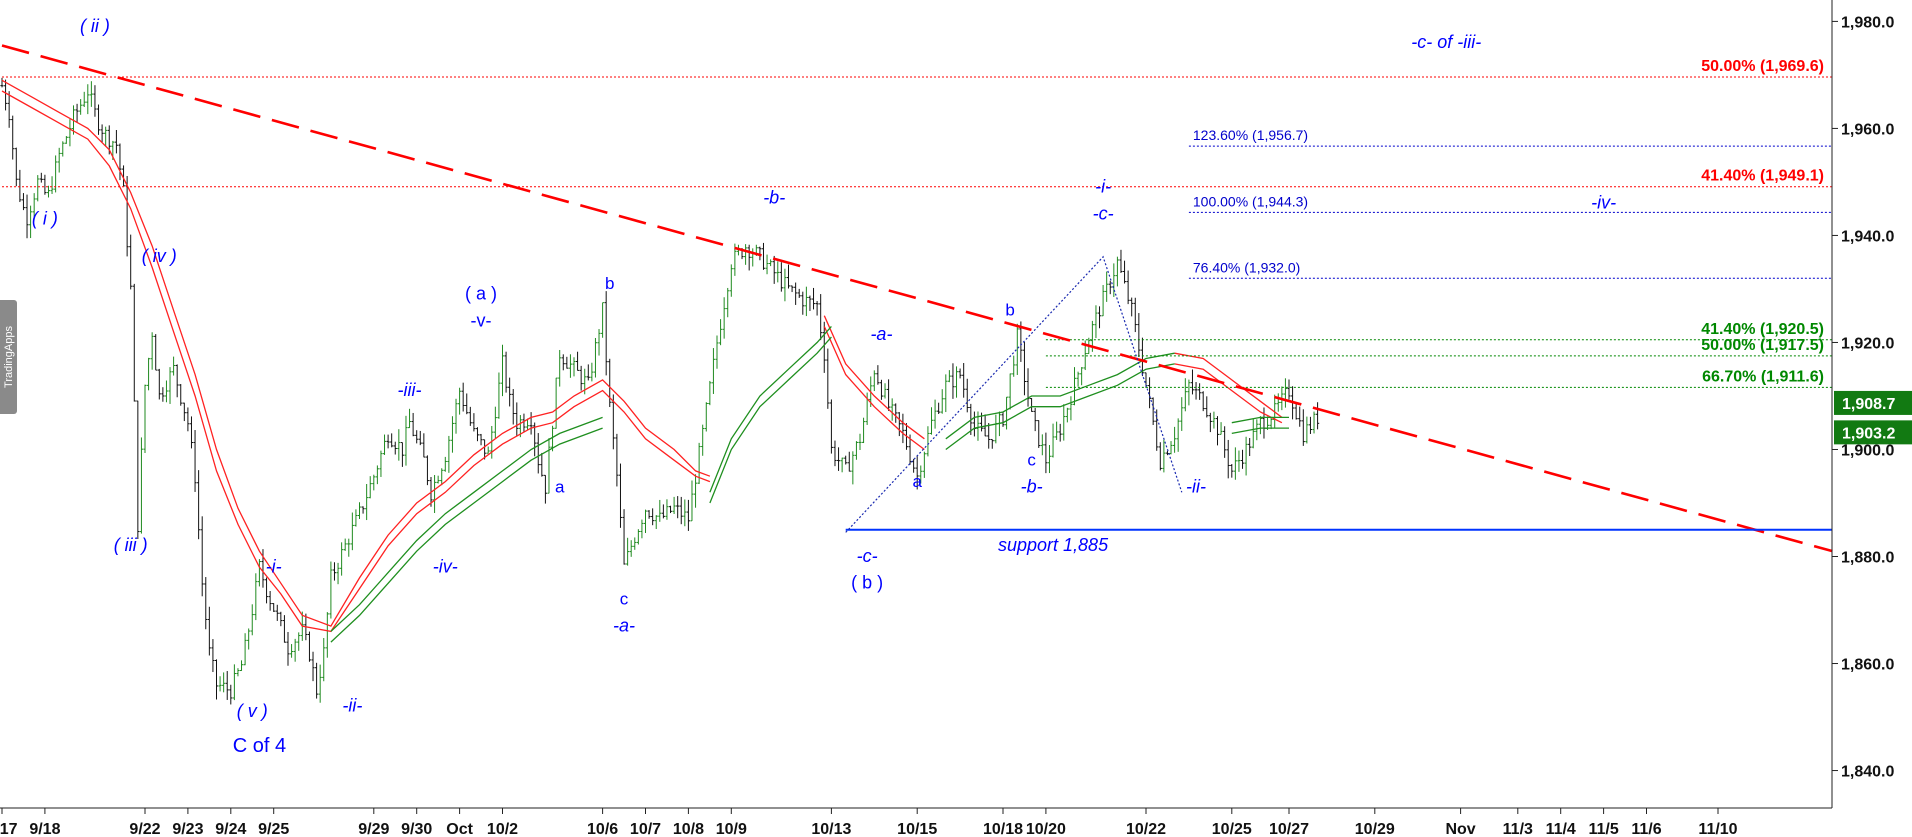 The width and height of the screenshot is (1912, 837). What do you see at coordinates (481, 320) in the screenshot?
I see `wave-label: -v-` at bounding box center [481, 320].